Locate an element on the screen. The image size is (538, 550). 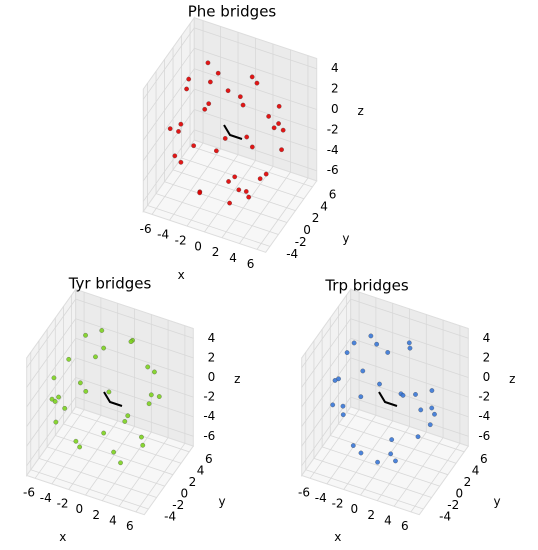
z-tick-label: -2 is located at coordinates (484, 397).